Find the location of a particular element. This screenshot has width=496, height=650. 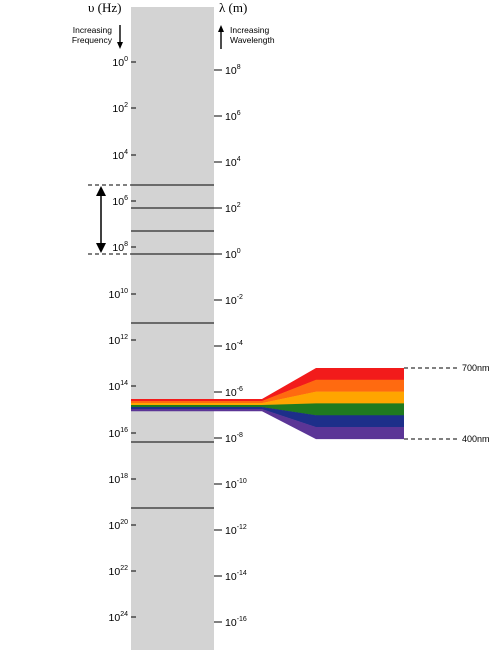

frequency-tick-label: 10¹⁸ is located at coordinates (119, 479).